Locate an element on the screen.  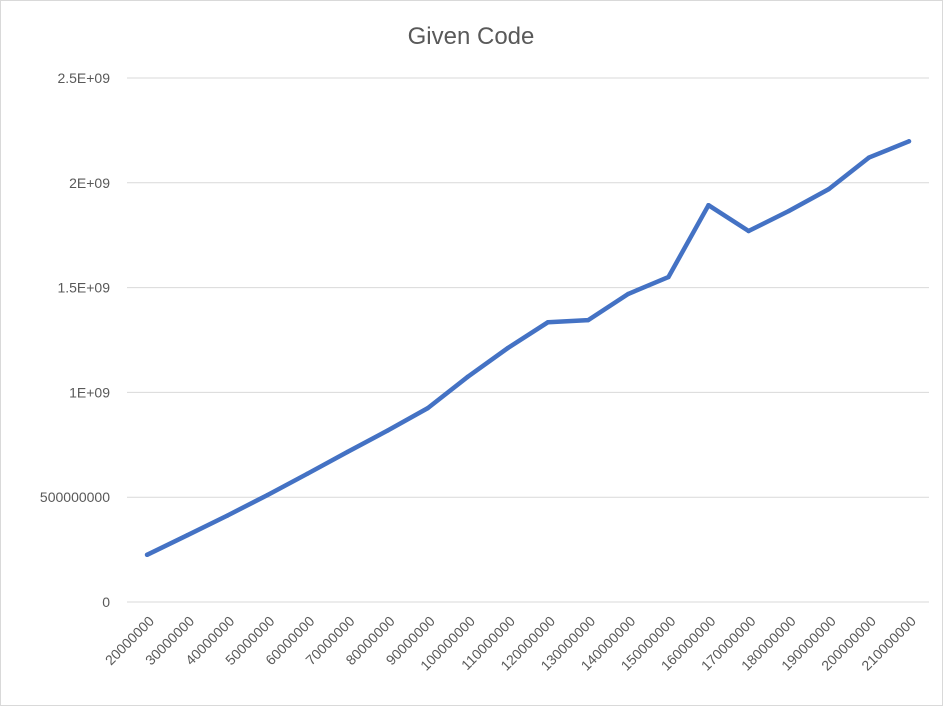
y-tick-label: 0 is located at coordinates (106, 602).